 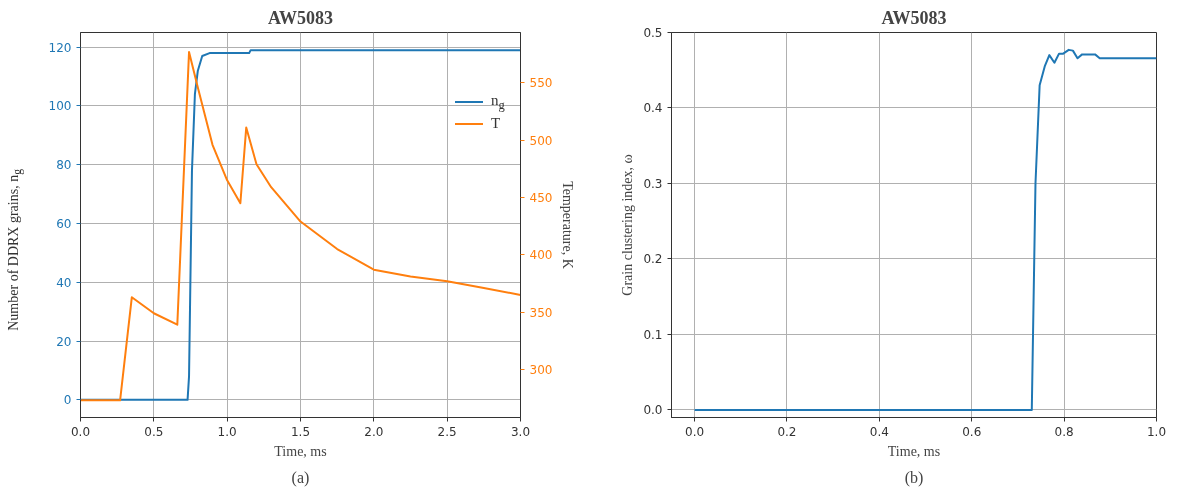 What do you see at coordinates (496, 124) in the screenshot?
I see `legend-label: T` at bounding box center [496, 124].